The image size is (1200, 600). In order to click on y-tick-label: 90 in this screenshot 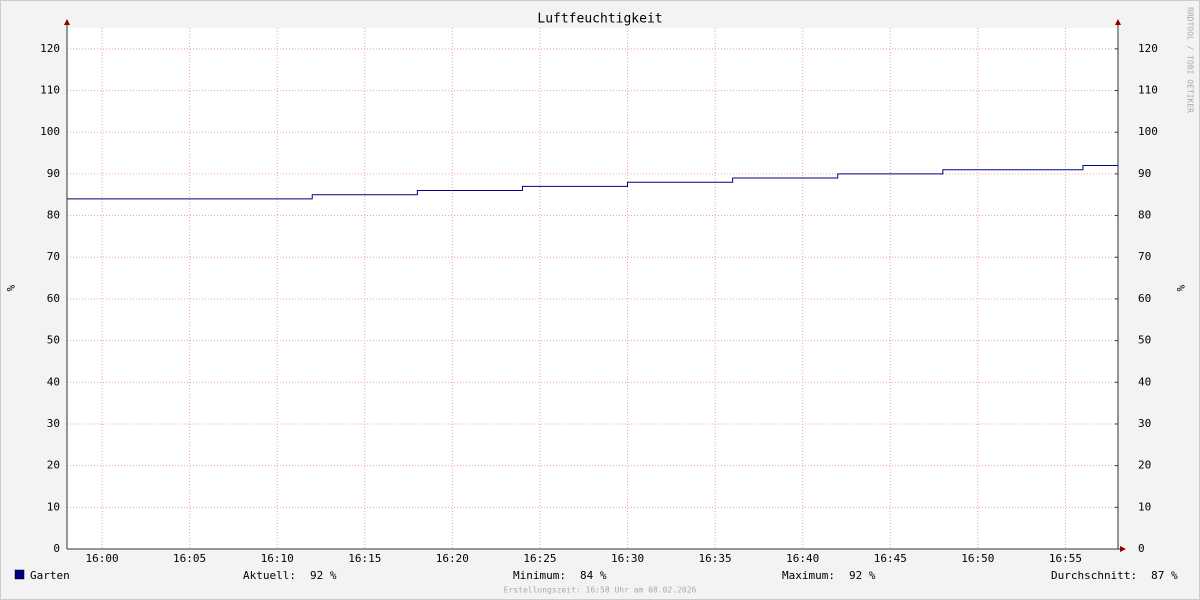, I will do `click(53, 173)`.